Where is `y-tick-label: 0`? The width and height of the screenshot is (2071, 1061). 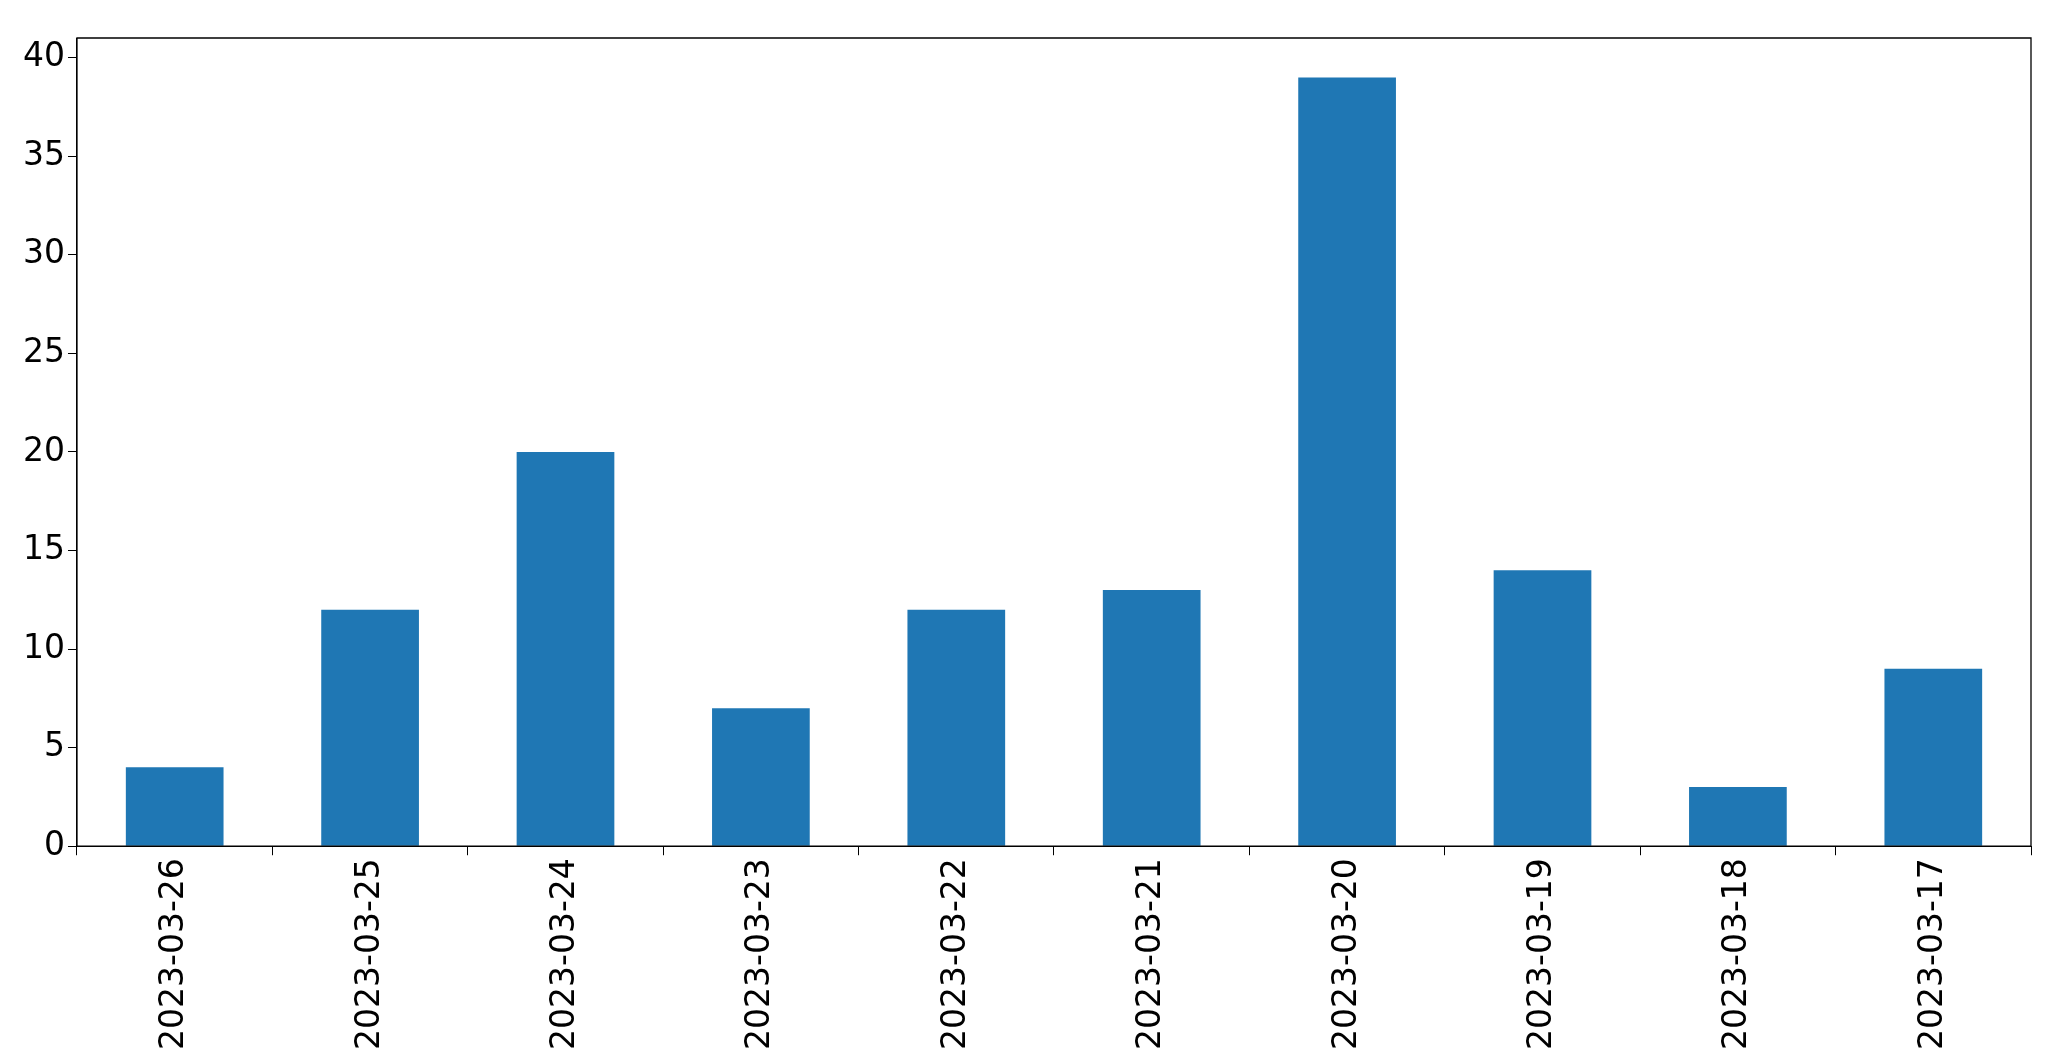
y-tick-label: 0 is located at coordinates (54, 843).